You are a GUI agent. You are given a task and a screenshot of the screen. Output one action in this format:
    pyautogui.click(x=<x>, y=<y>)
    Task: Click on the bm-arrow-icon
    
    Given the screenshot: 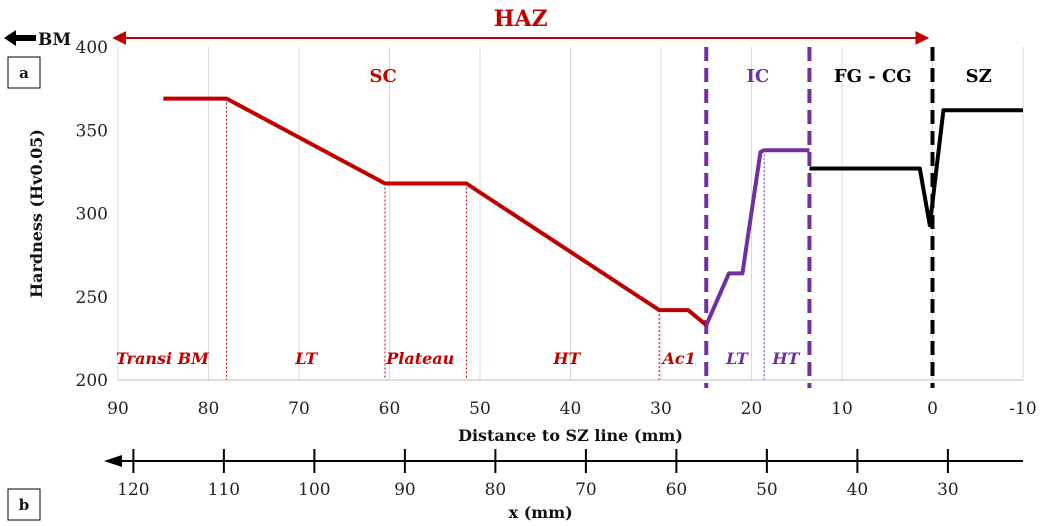 What is the action you would take?
    pyautogui.click(x=20, y=38)
    